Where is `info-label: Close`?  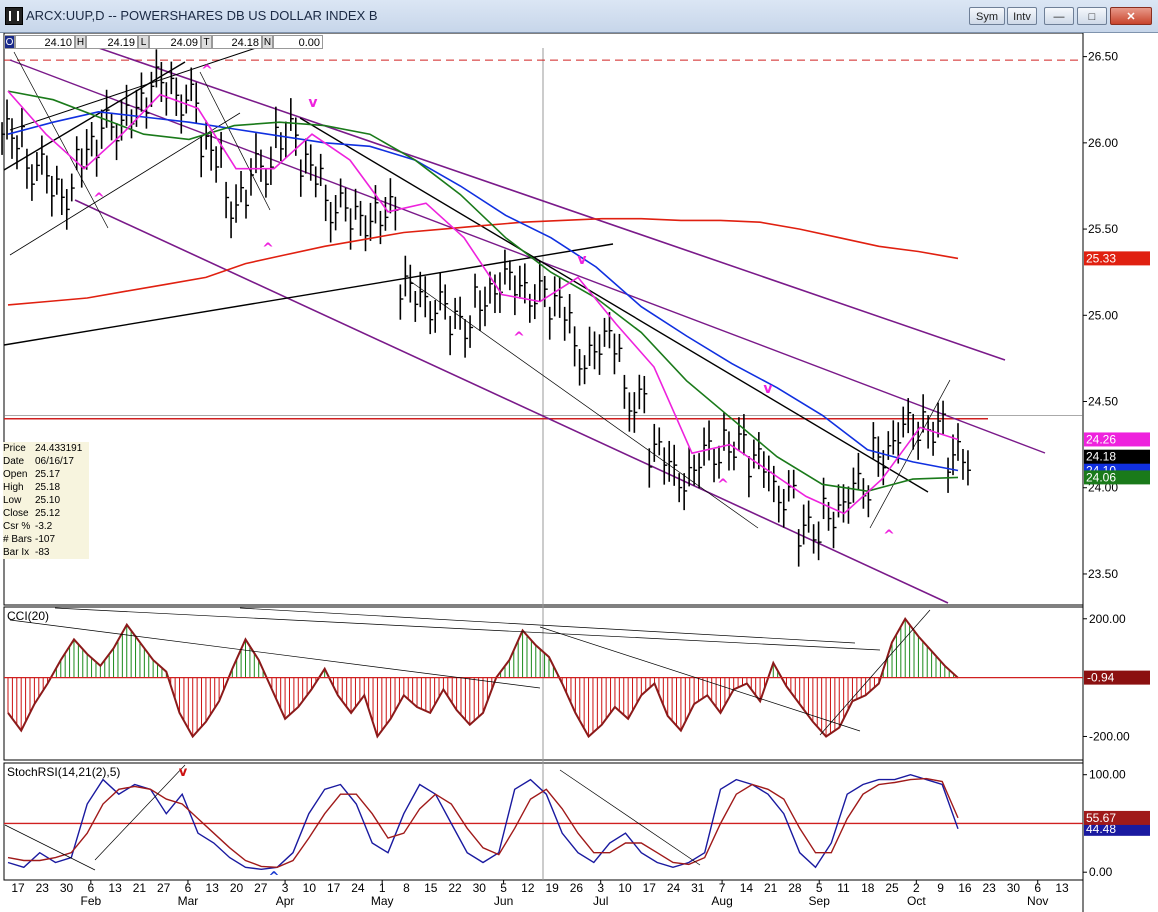
info-label: Close is located at coordinates (16, 513).